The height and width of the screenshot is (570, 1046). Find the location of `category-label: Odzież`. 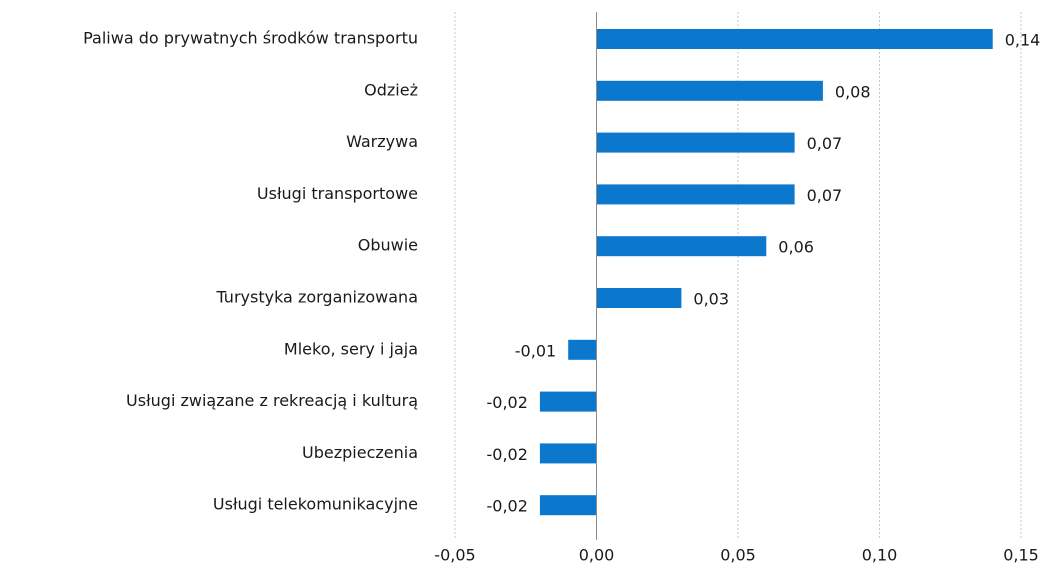

category-label: Odzież is located at coordinates (391, 89).